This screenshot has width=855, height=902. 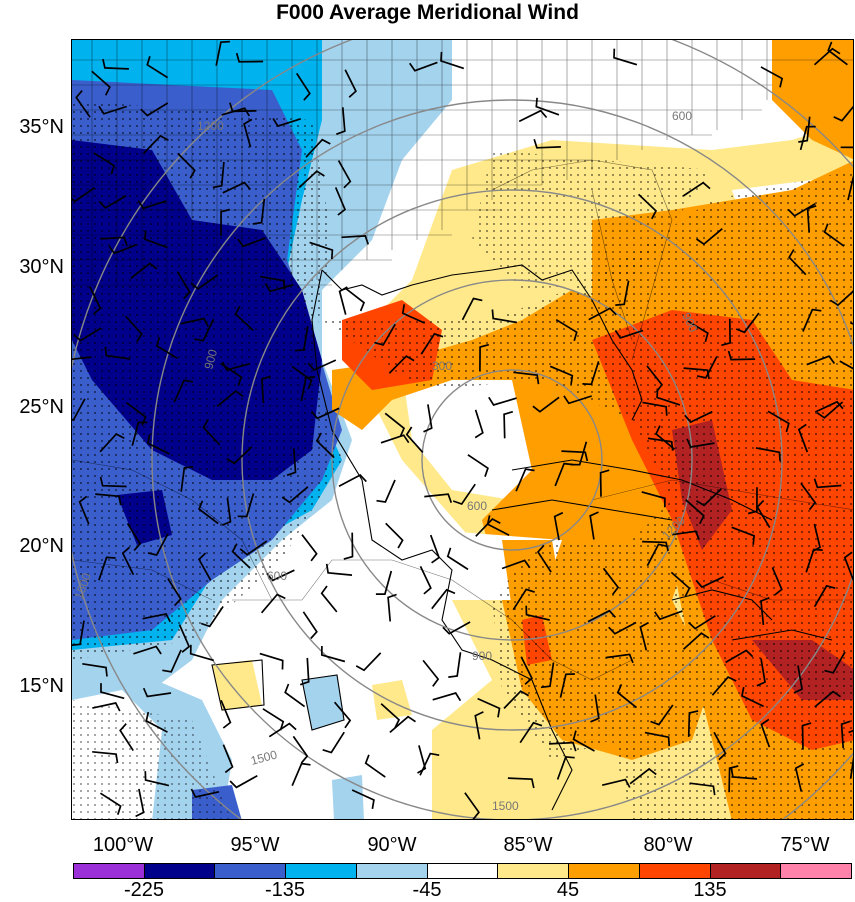 What do you see at coordinates (482, 656) in the screenshot?
I see `contour-label: 900` at bounding box center [482, 656].